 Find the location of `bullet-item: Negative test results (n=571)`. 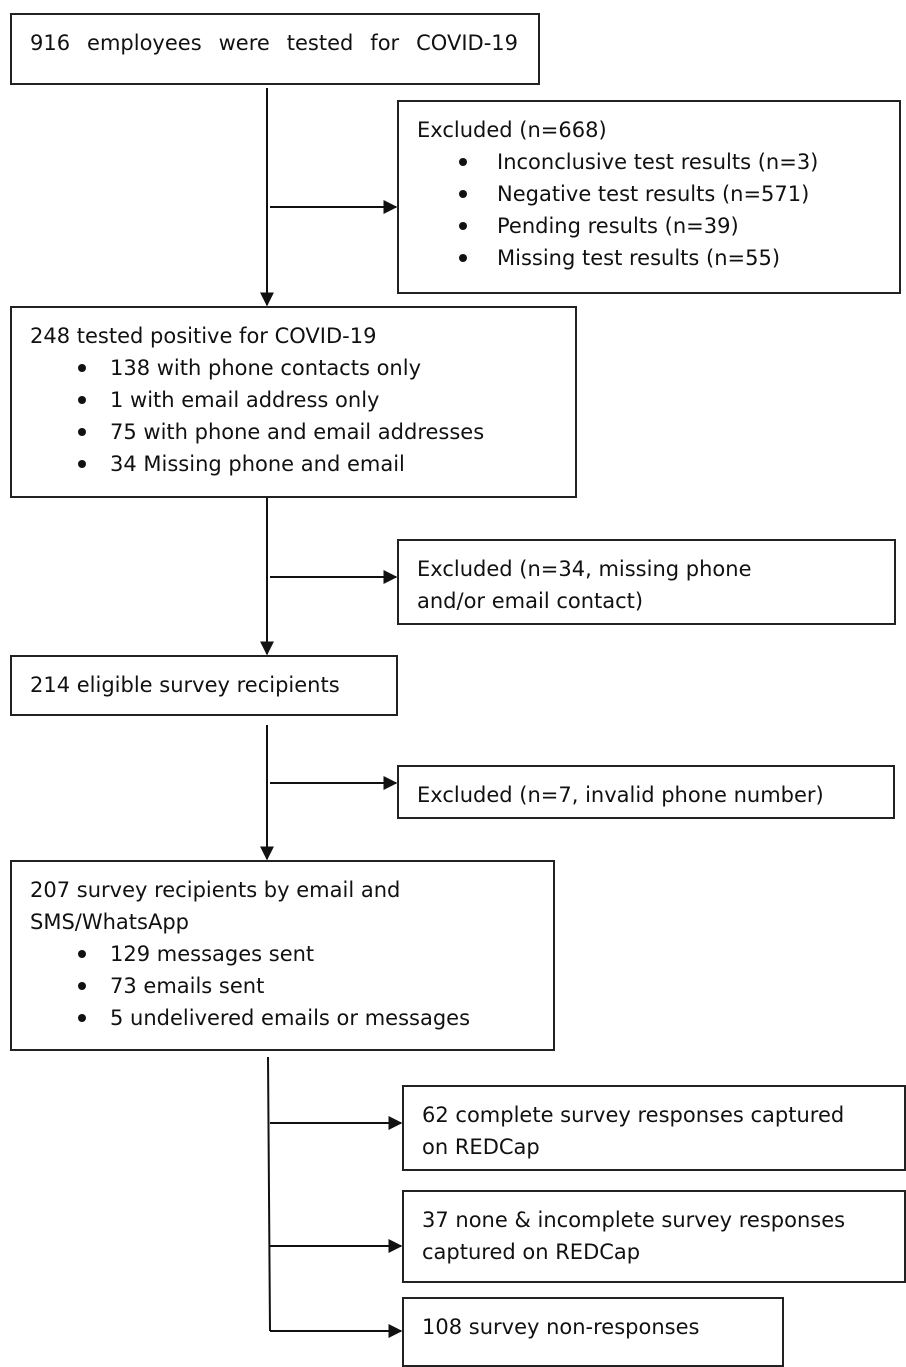

bullet-item: Negative test results (n=571) is located at coordinates (658, 194).